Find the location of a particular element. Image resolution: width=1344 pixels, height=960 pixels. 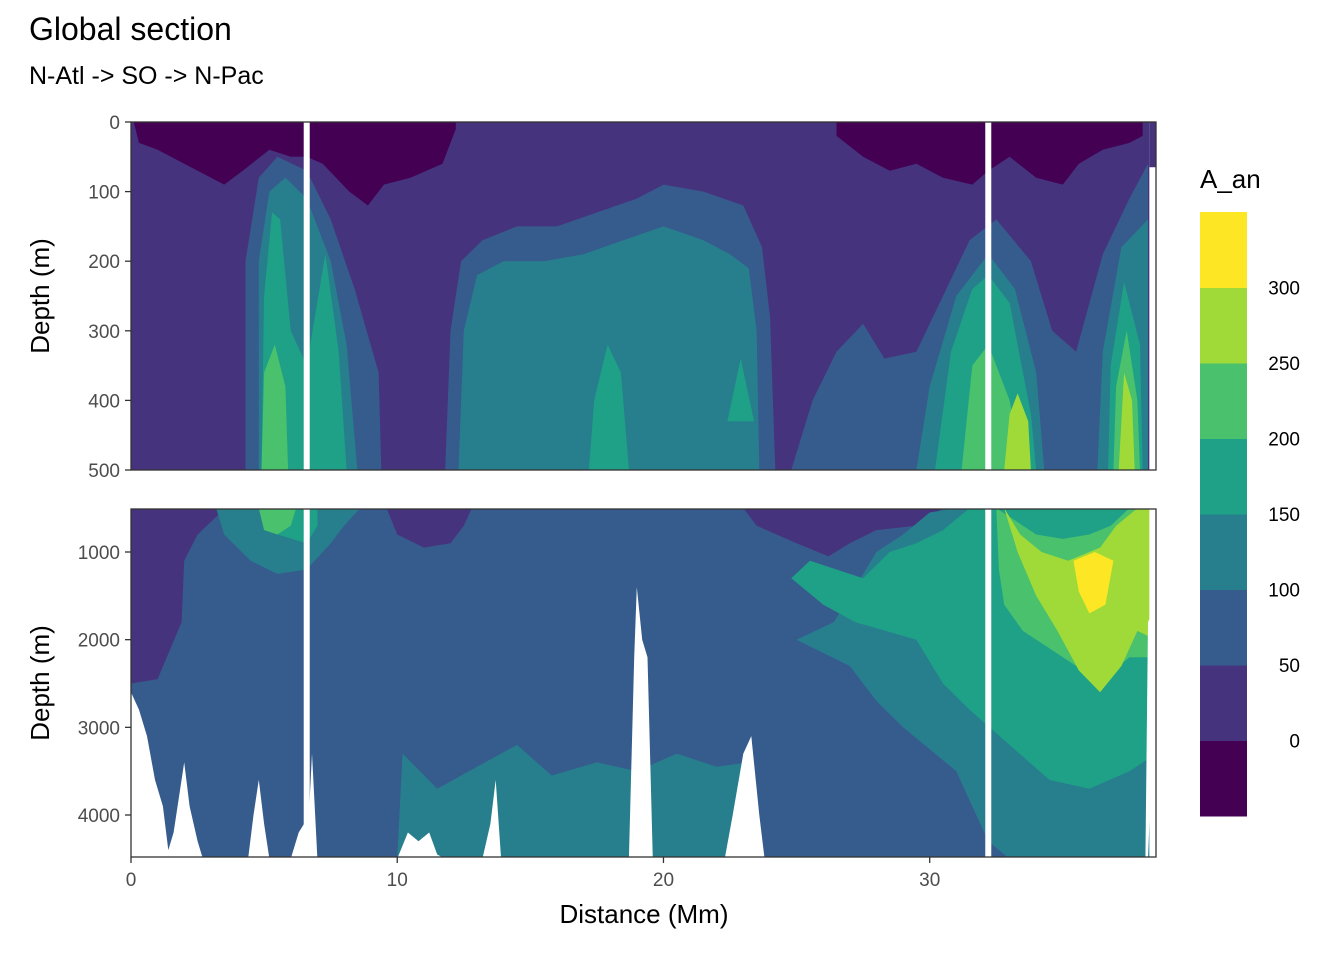

x-tick-label-3: 30 is located at coordinates (929, 880).